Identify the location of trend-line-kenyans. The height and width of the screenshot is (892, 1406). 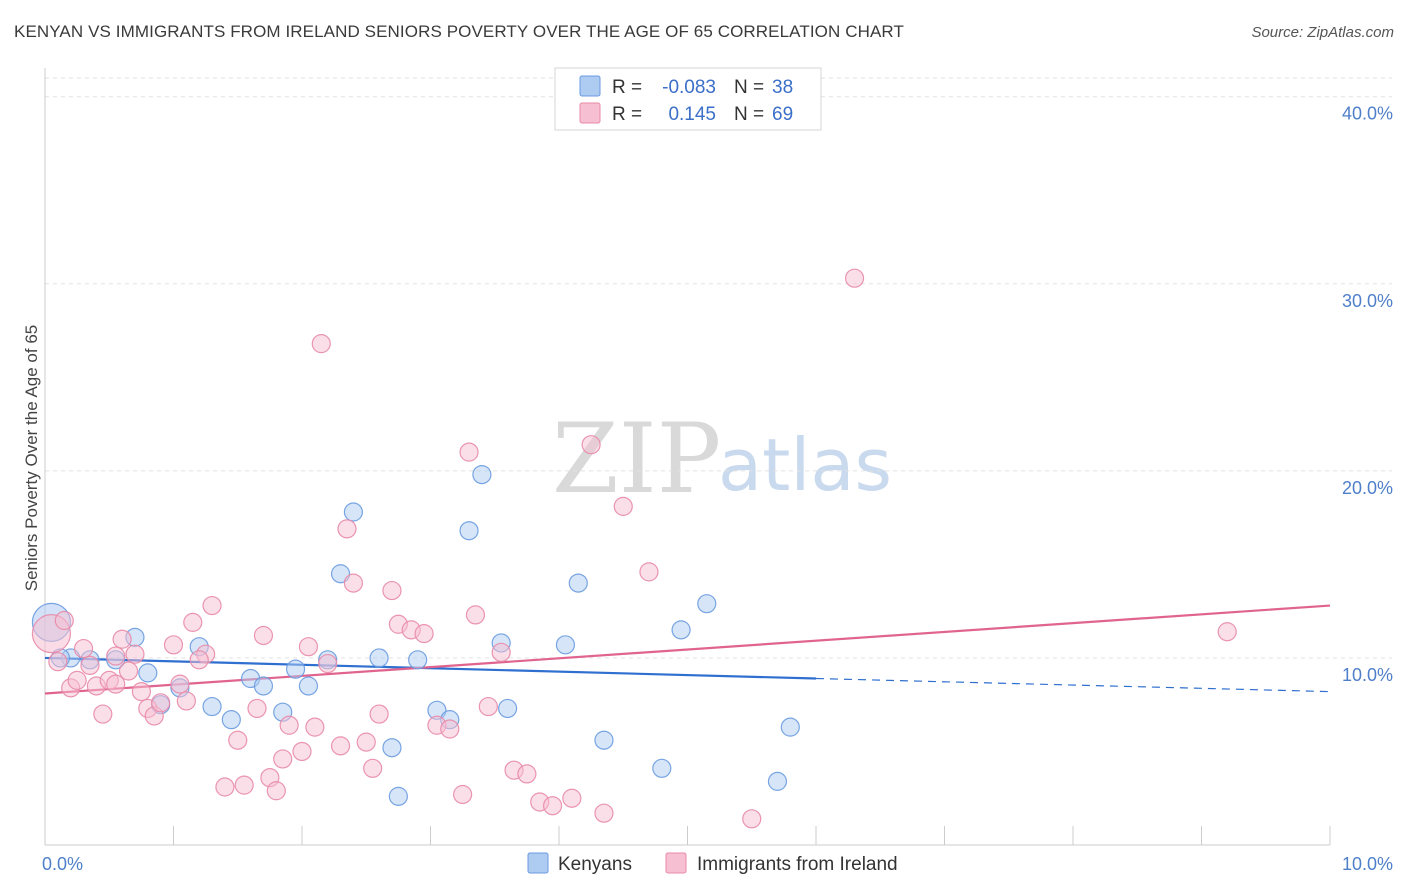
(430, 668).